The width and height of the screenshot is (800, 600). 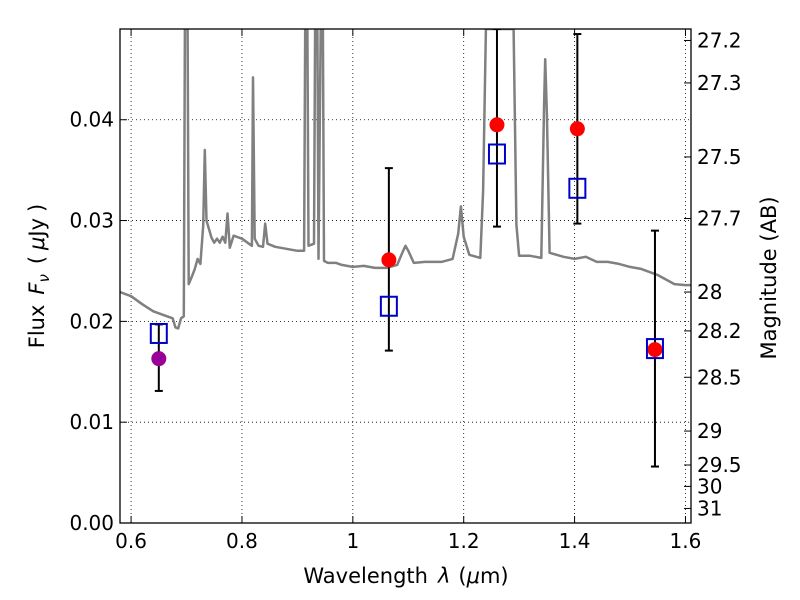 What do you see at coordinates (719, 40) in the screenshot?
I see `right-tick-label: 27.2` at bounding box center [719, 40].